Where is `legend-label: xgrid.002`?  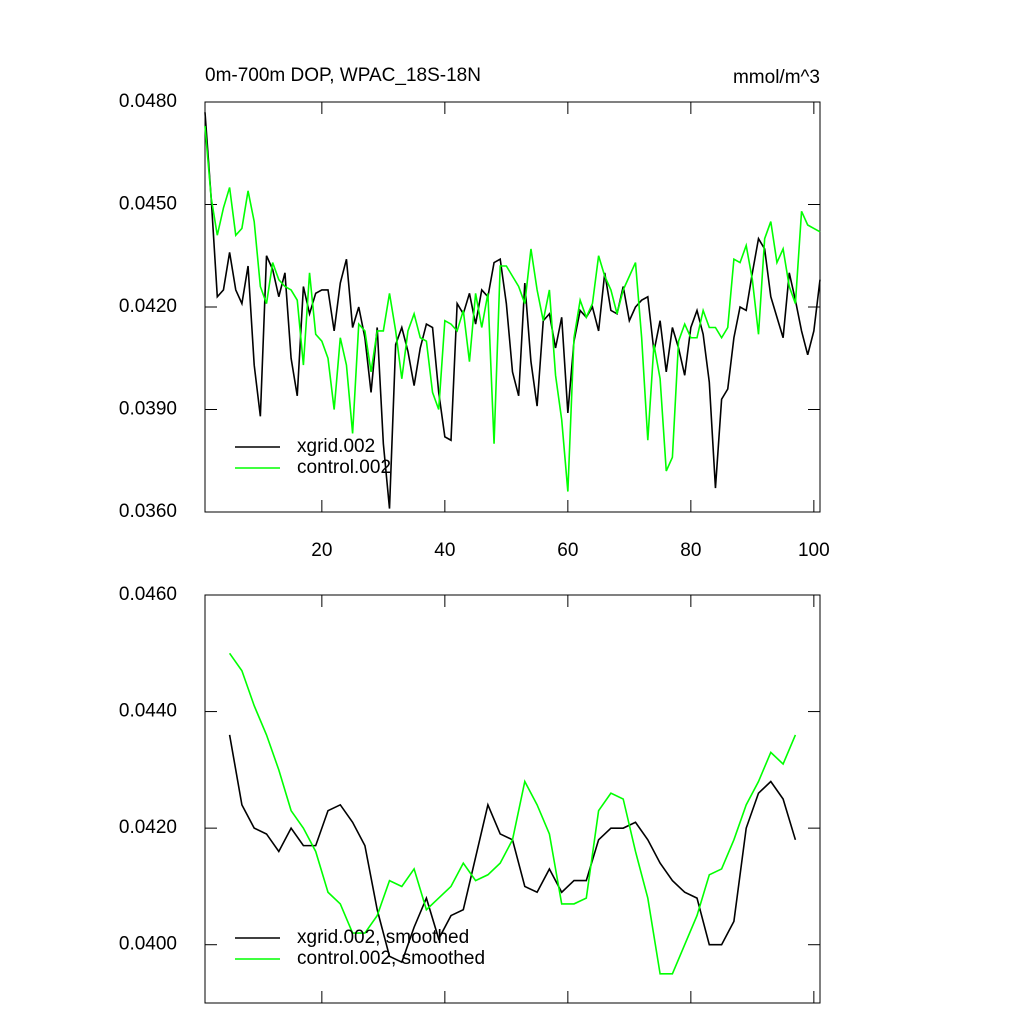 legend-label: xgrid.002 is located at coordinates (336, 446).